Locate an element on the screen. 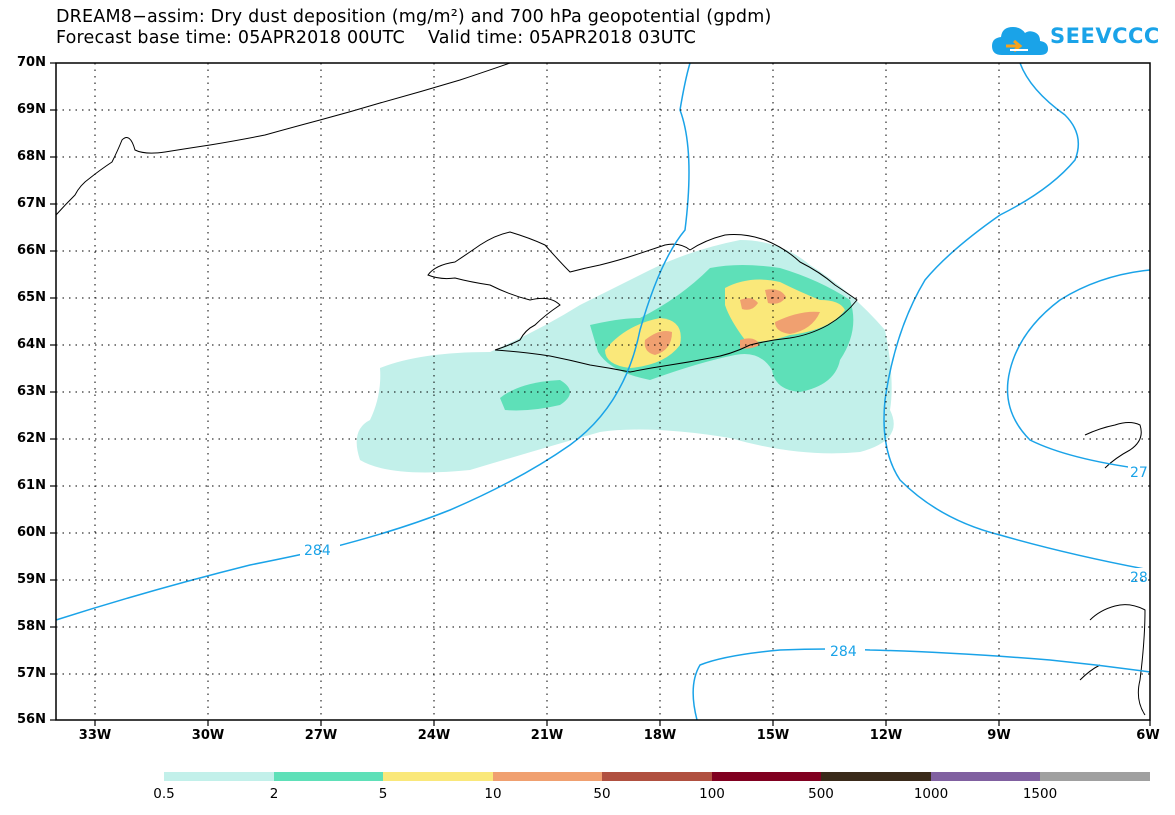 This screenshot has width=1175, height=815. colorbar-label: 0.5 is located at coordinates (164, 794).